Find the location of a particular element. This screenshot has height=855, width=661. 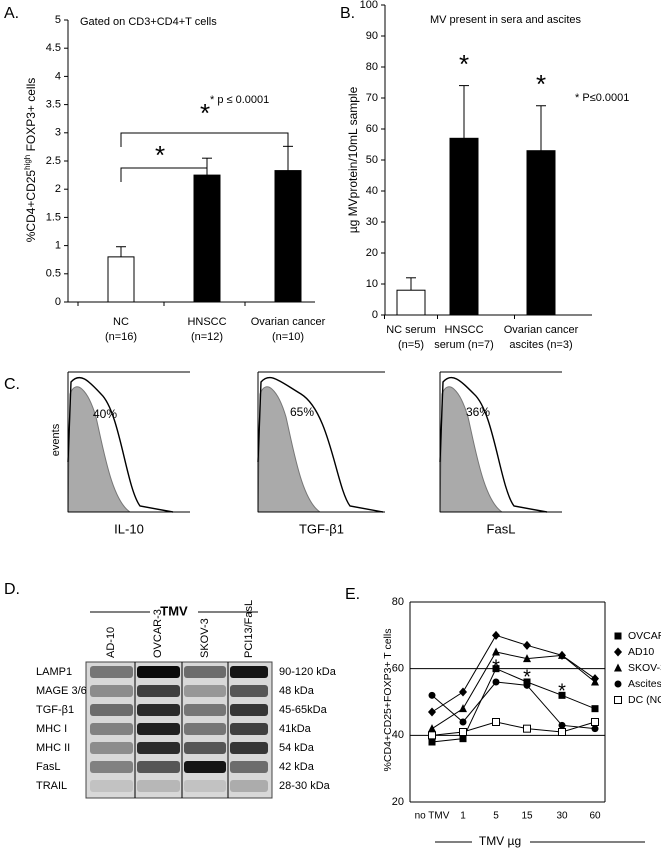

y-axis-label-part: µg MVprotein/10mL sample is located at coordinates (353, 159).